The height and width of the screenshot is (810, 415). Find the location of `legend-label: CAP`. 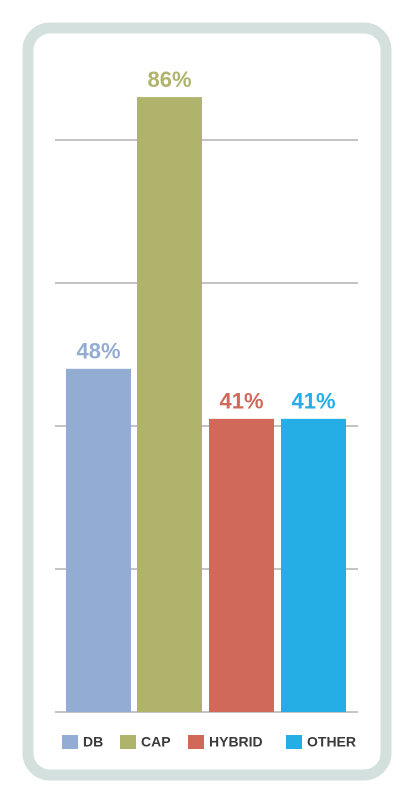

legend-label: CAP is located at coordinates (156, 742).